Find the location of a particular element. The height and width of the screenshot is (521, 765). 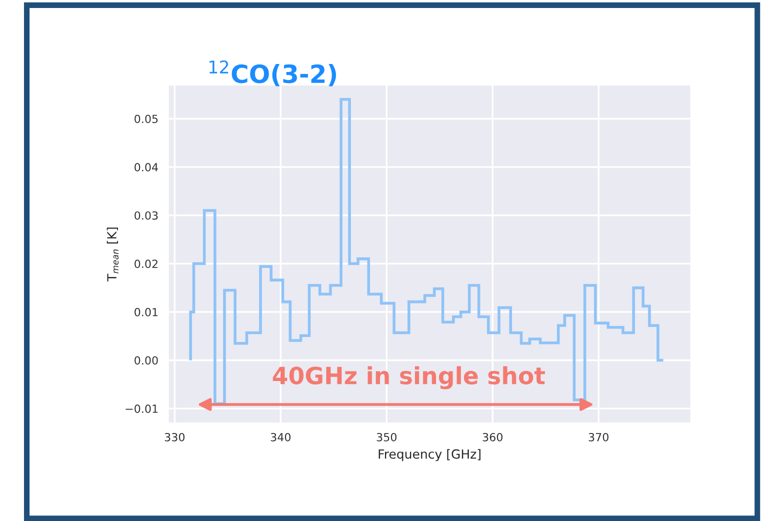

annotation: 40GHz in single shot is located at coordinates (408, 378).